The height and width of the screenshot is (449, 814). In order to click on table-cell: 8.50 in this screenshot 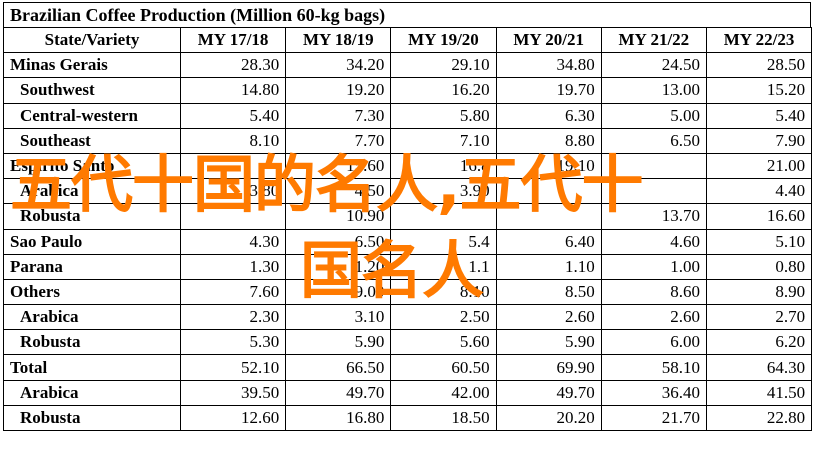, I will do `click(548, 292)`.